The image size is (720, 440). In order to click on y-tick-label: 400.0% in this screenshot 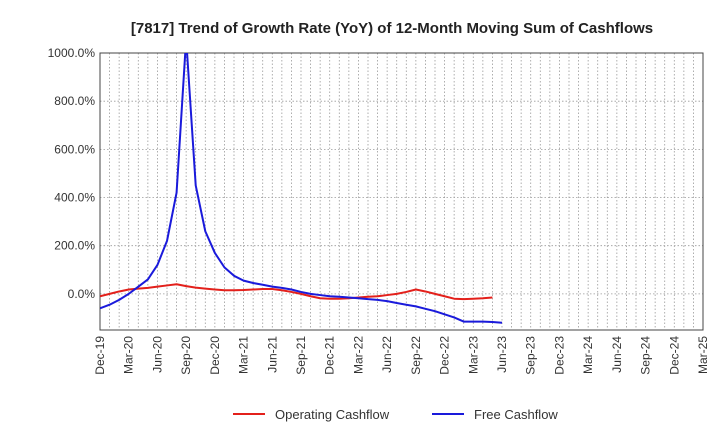, I will do `click(74, 198)`.